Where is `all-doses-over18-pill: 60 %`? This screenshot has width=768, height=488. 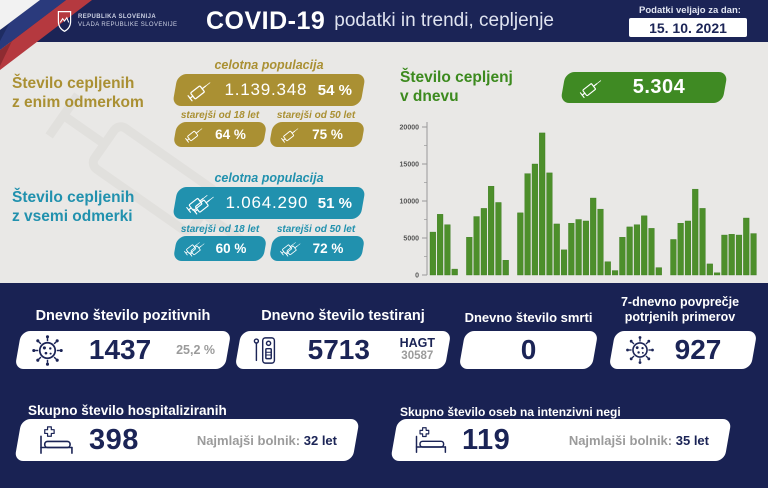
all-doses-over18-pill: 60 % is located at coordinates (220, 248).